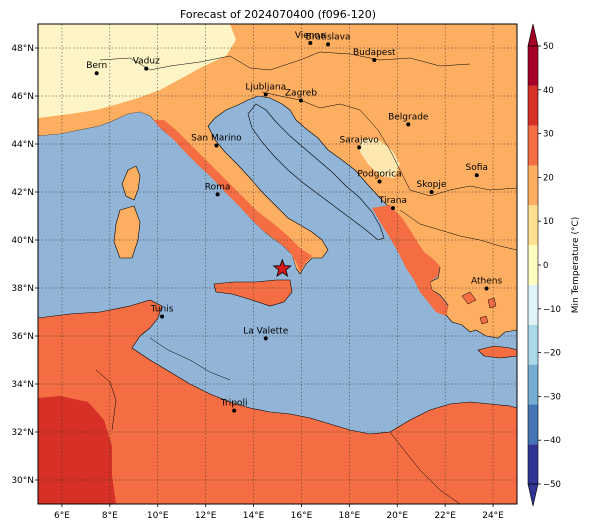 The width and height of the screenshot is (592, 532). What do you see at coordinates (216, 138) in the screenshot?
I see `city-label: San Marino` at bounding box center [216, 138].